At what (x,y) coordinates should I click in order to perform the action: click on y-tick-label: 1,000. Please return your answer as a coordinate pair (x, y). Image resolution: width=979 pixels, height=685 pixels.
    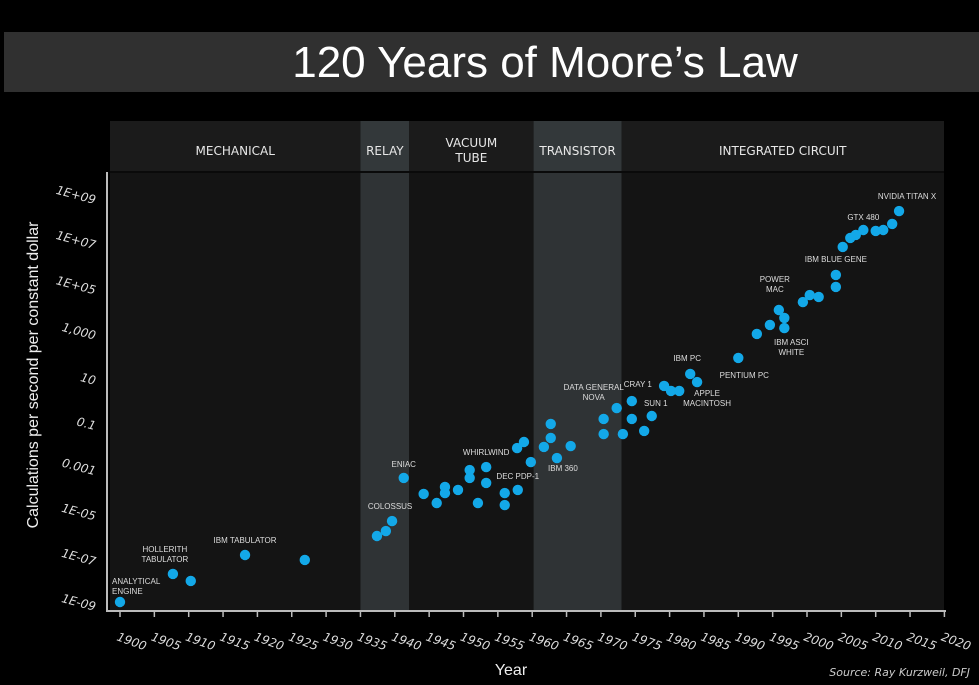
    Looking at the image, I should click on (79, 331).